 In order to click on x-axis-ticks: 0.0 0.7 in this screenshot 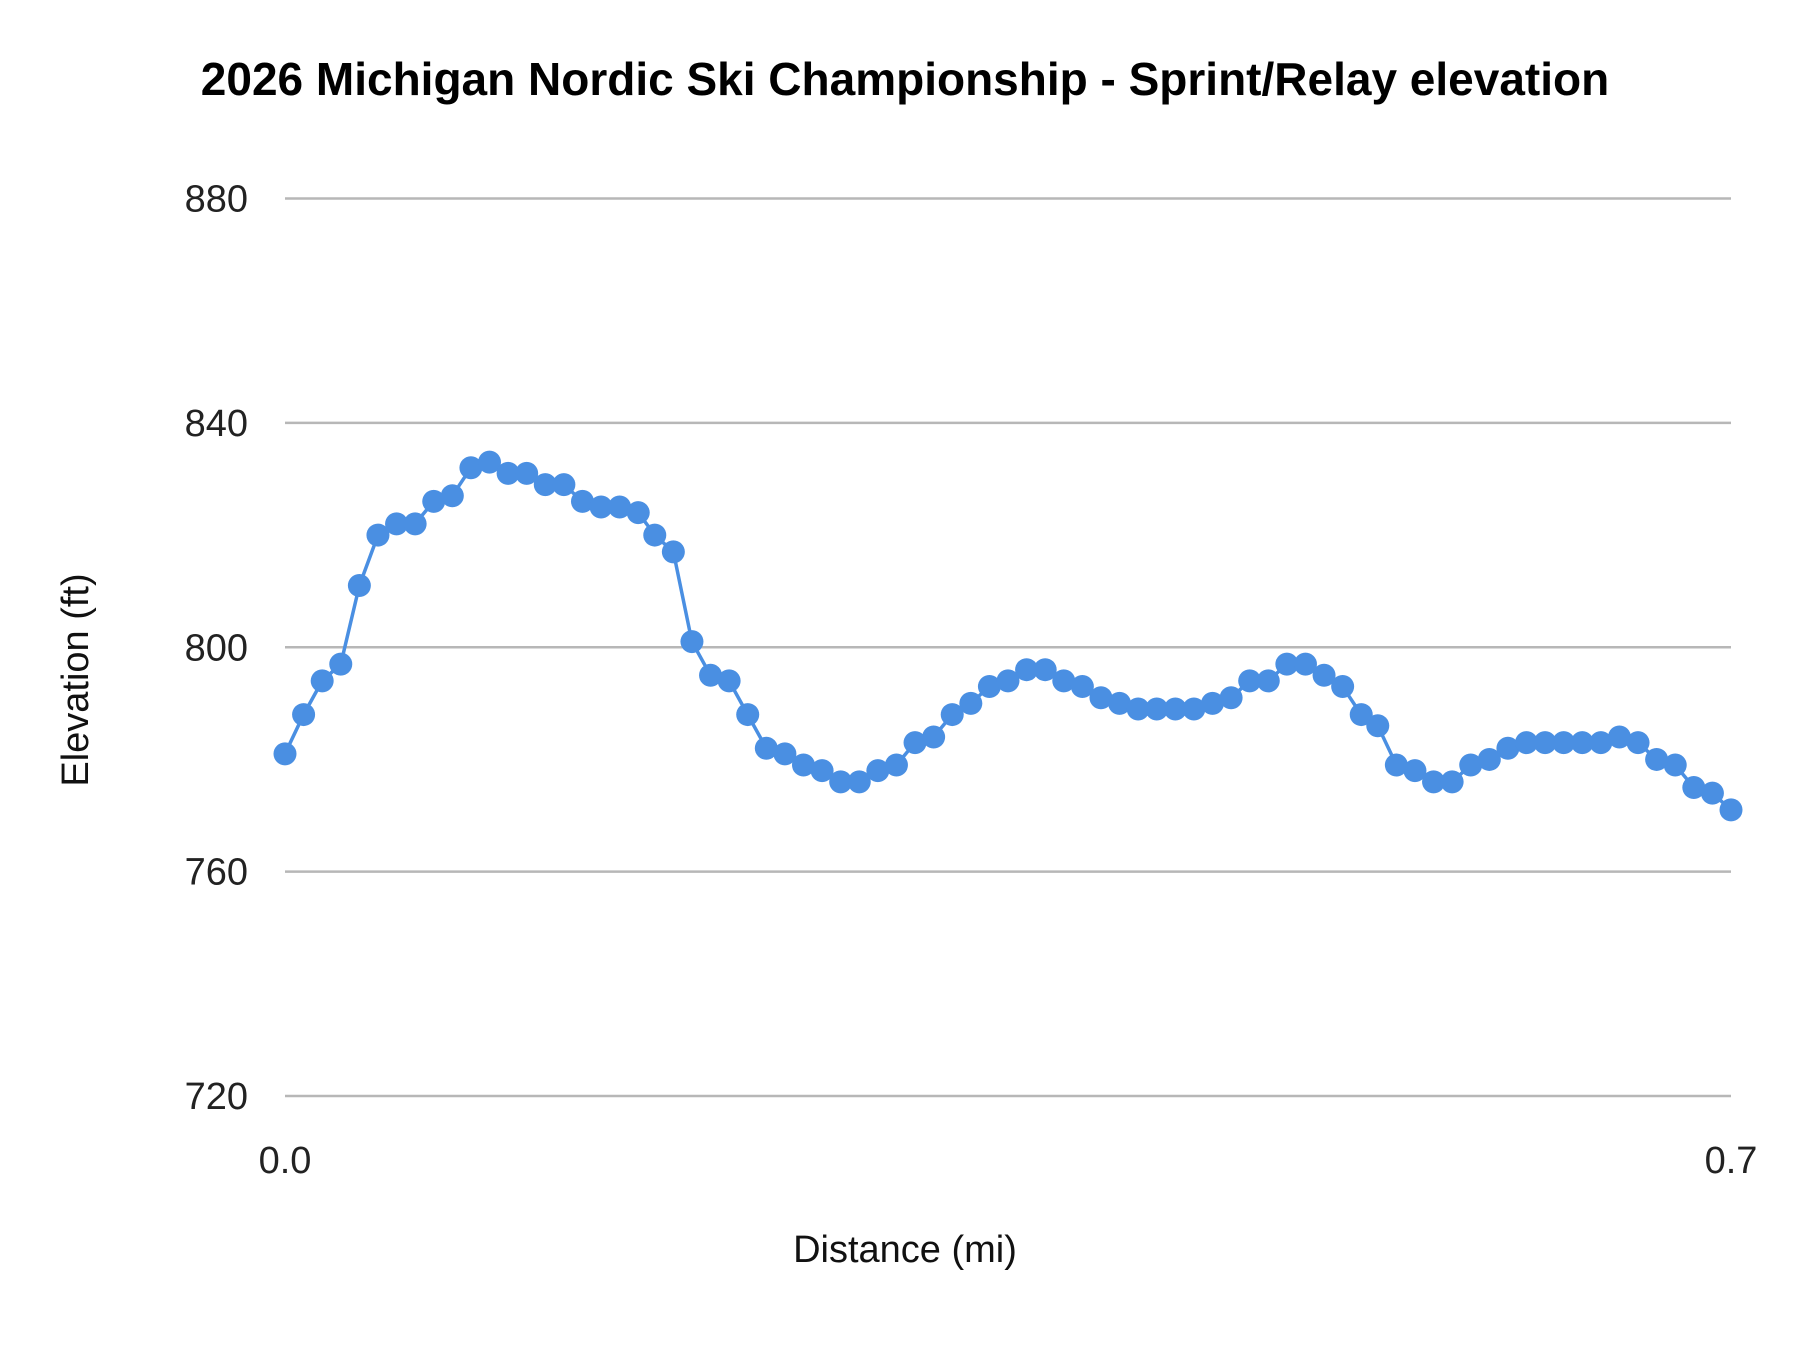, I will do `click(1008, 1161)`.